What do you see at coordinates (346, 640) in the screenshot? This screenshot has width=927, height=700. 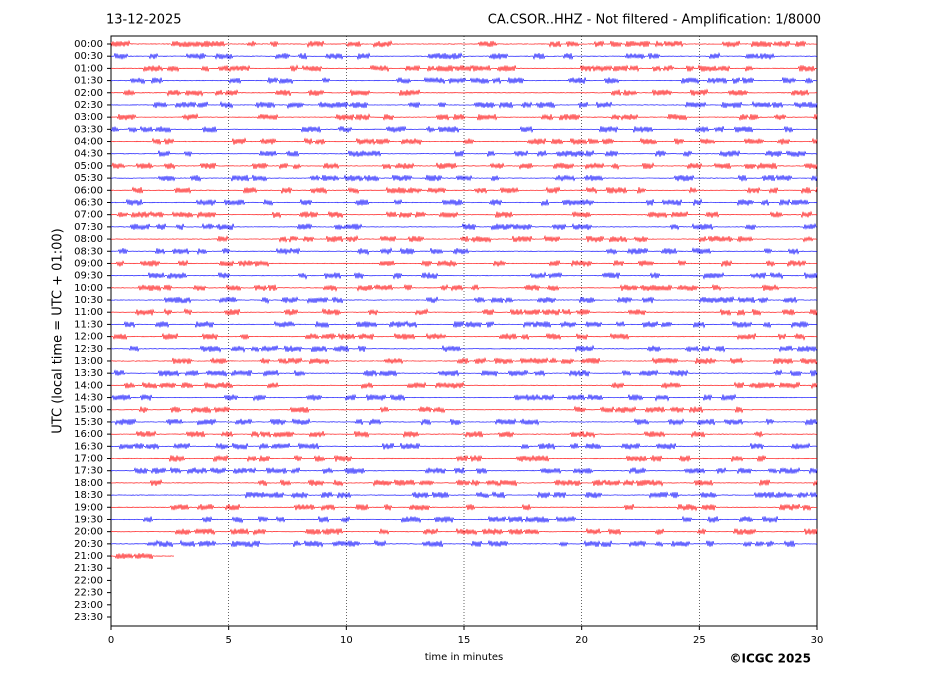 I see `x-tick-label: 10` at bounding box center [346, 640].